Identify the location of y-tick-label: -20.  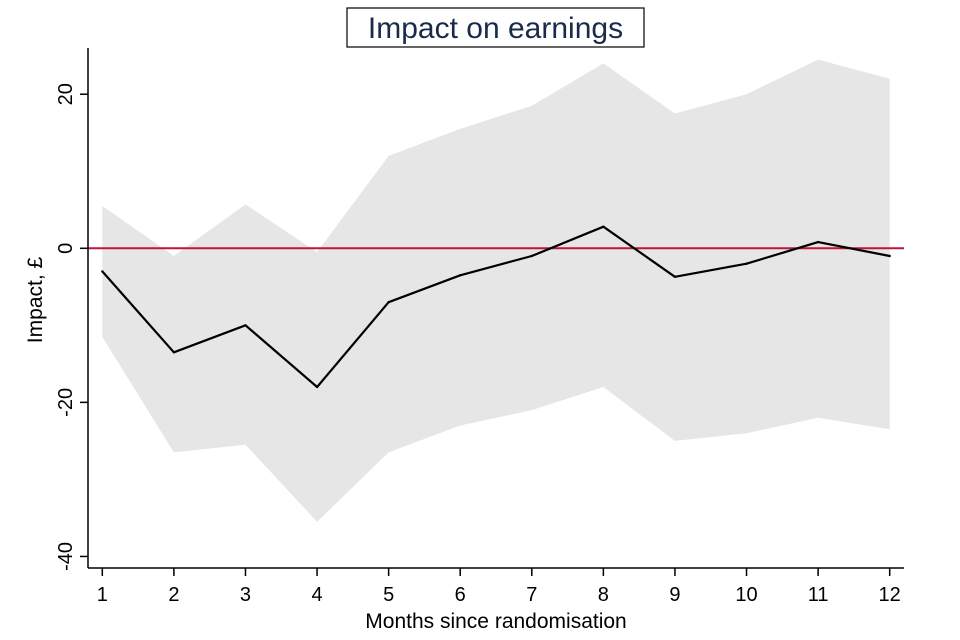
(66, 402).